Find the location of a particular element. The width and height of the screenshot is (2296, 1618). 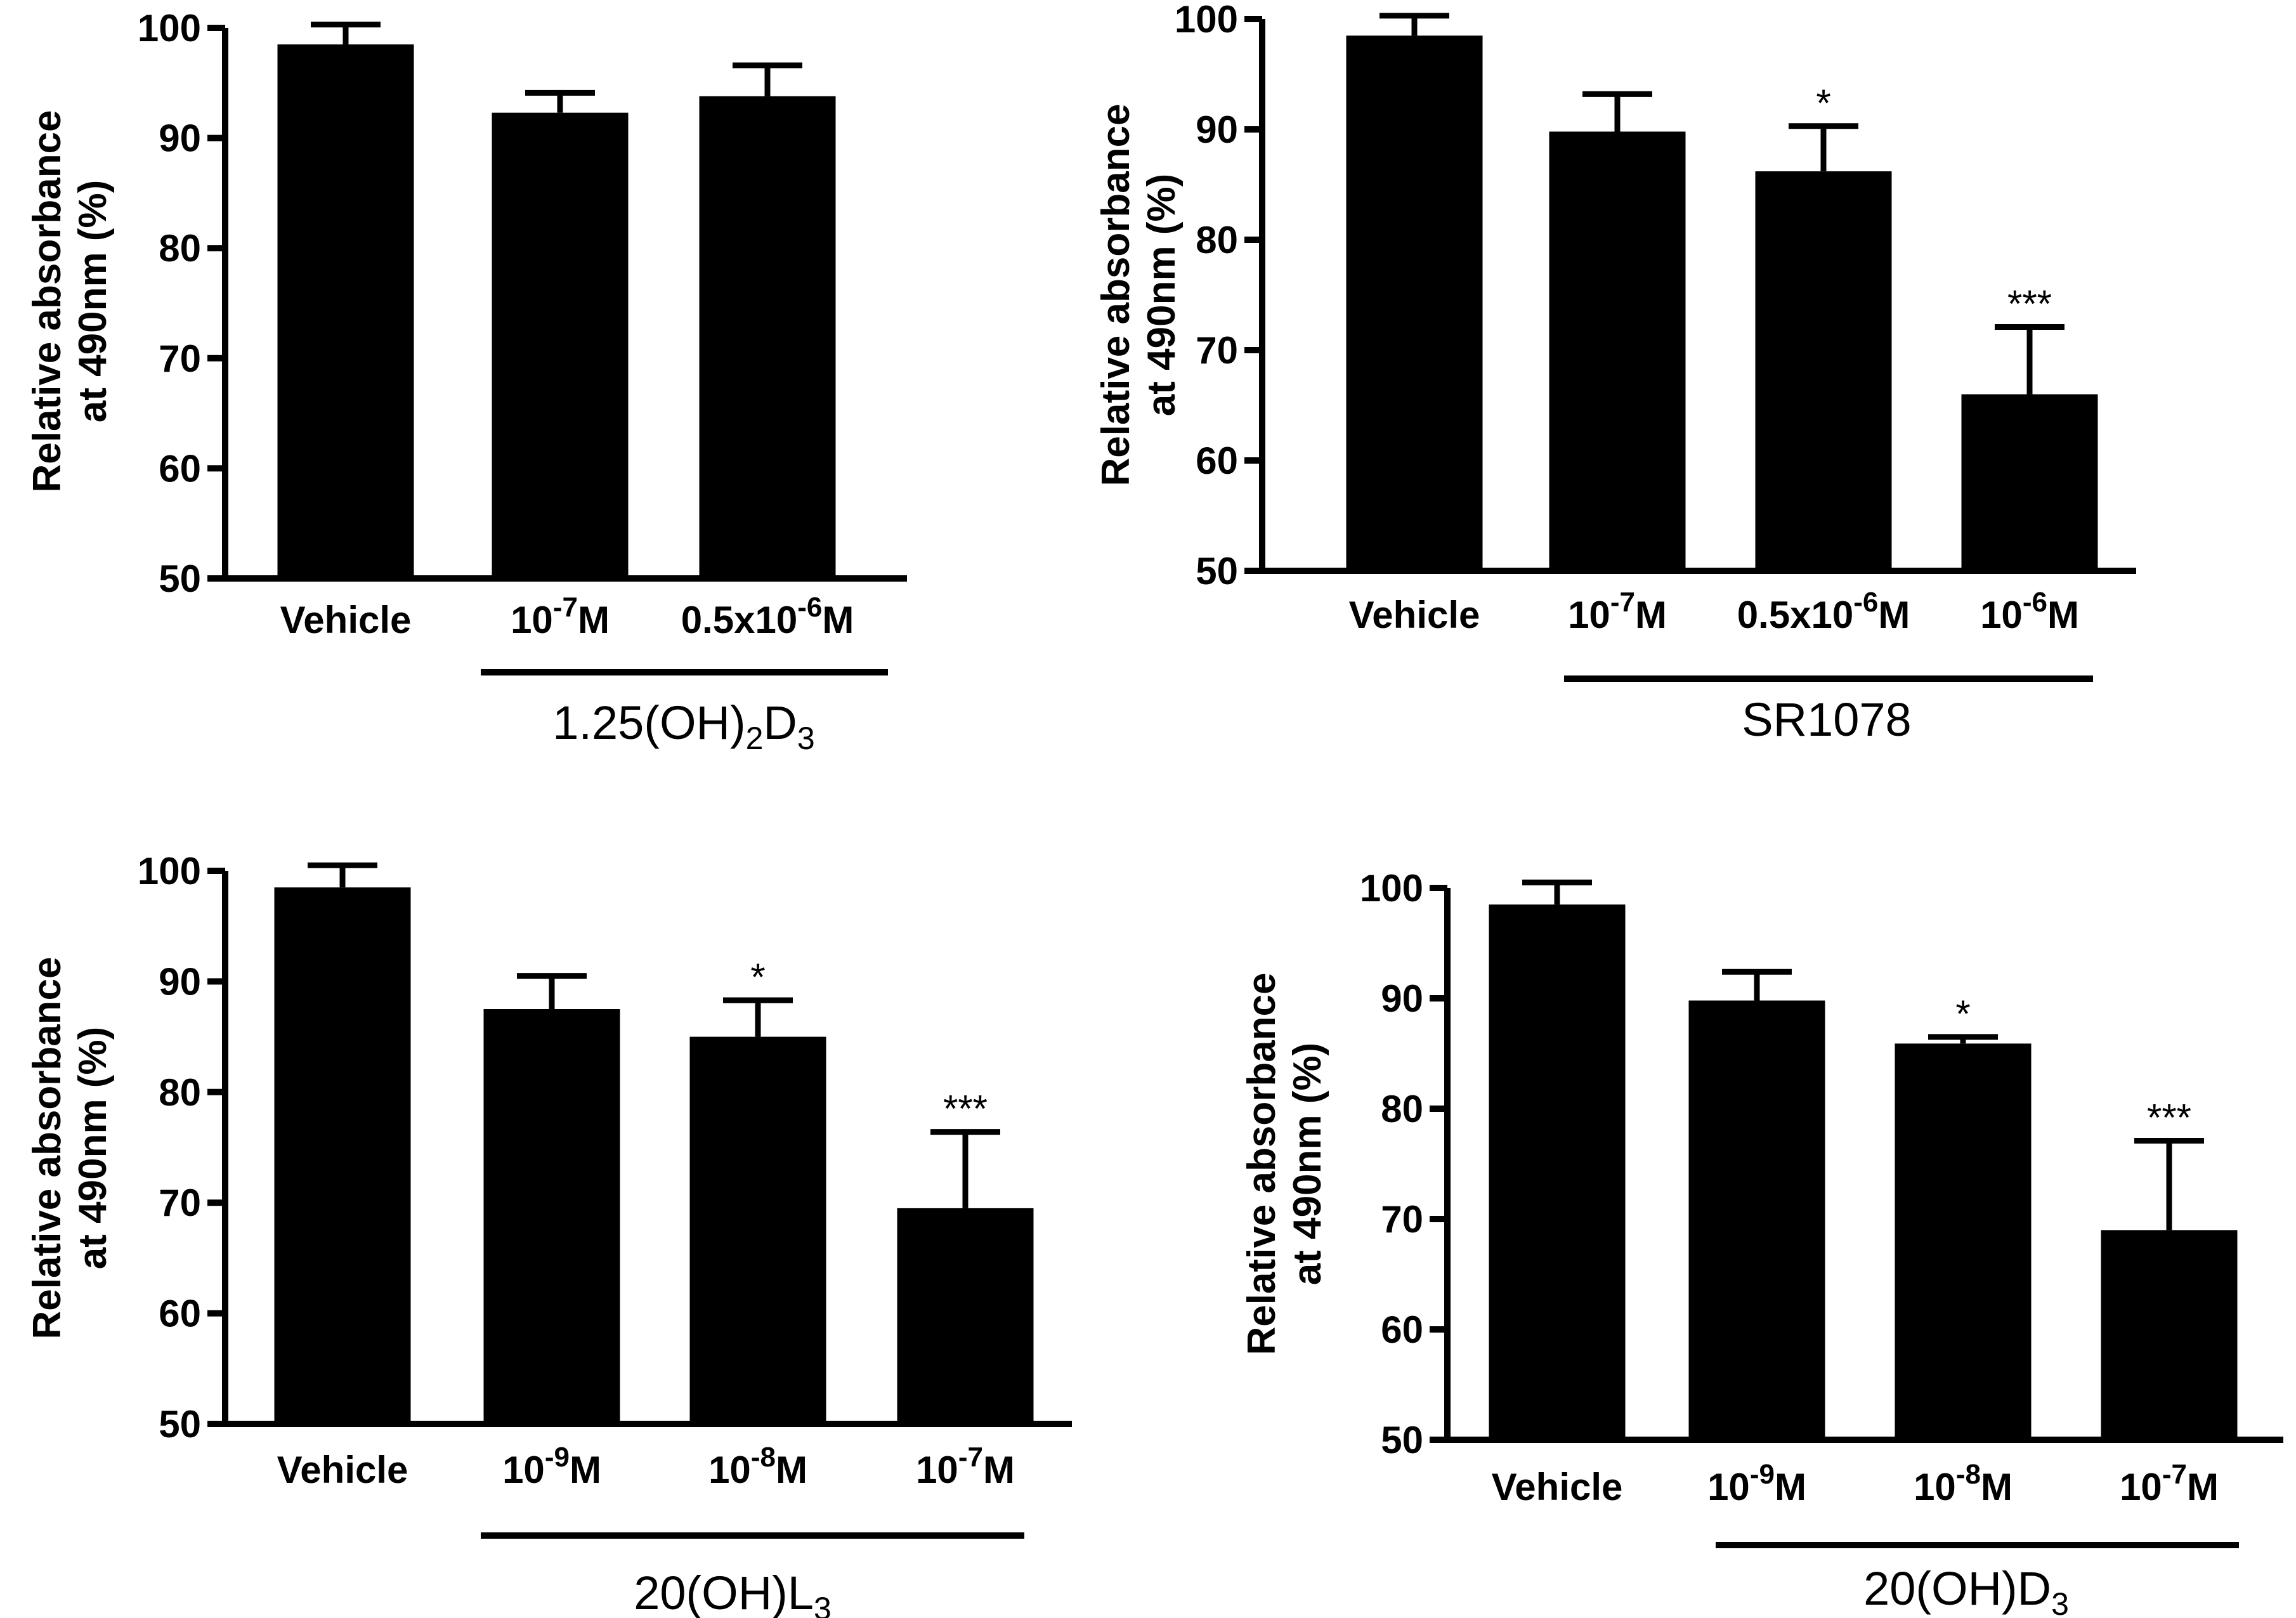

category-label: 10-6M is located at coordinates (2029, 611).